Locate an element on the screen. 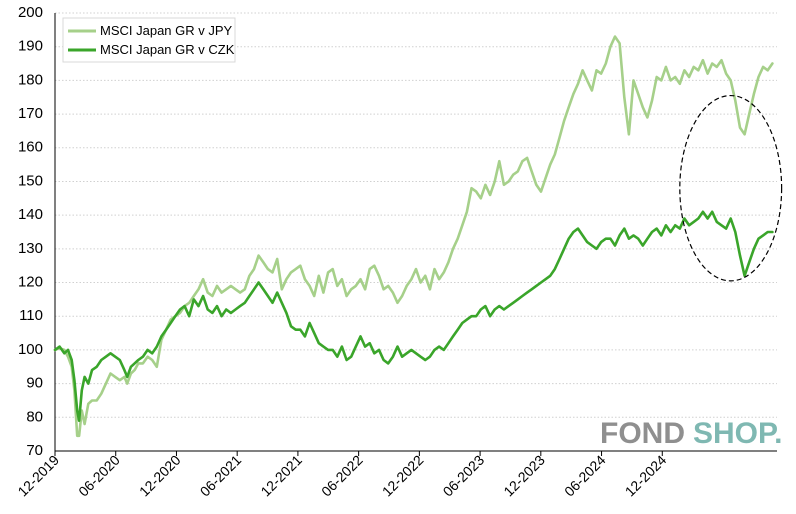 This screenshot has height=514, width=796. x-tick-label-6: 12-2022 is located at coordinates (403, 476).